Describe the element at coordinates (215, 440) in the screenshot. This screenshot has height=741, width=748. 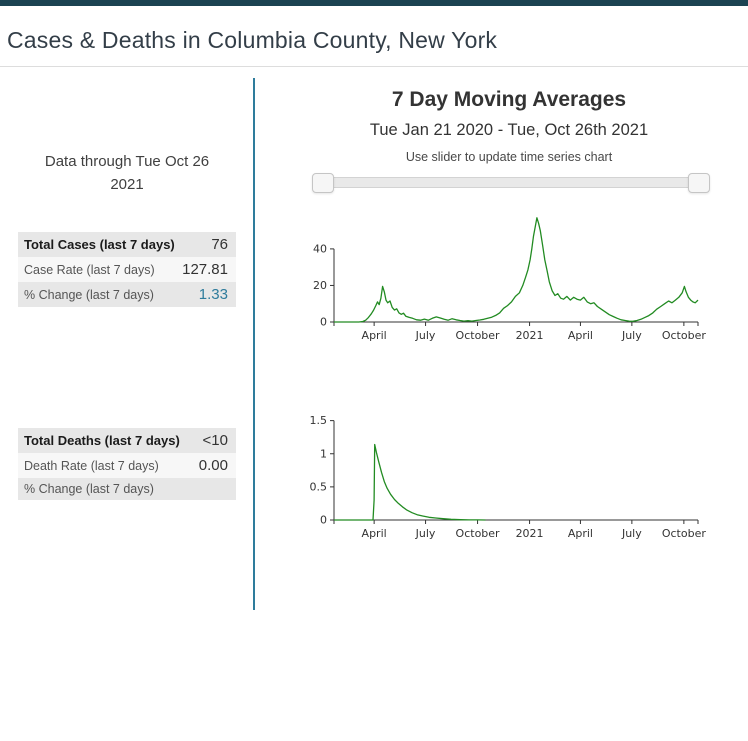
I see `stat-value-total-deaths: <10` at that location.